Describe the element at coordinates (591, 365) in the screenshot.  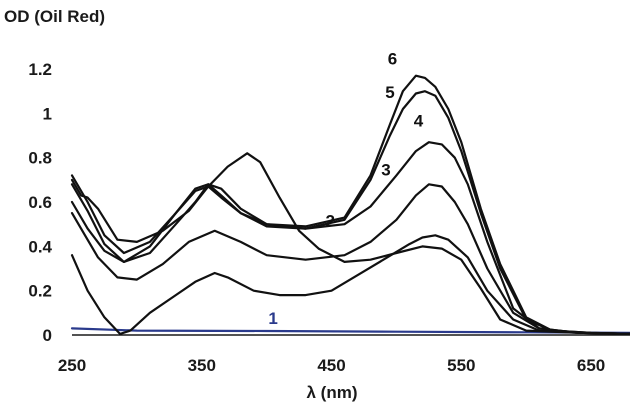
I see `x-tick-label: 650` at that location.